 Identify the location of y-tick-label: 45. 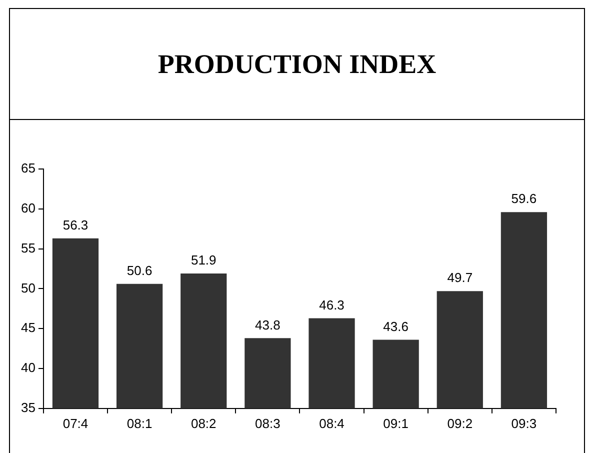
(28, 328).